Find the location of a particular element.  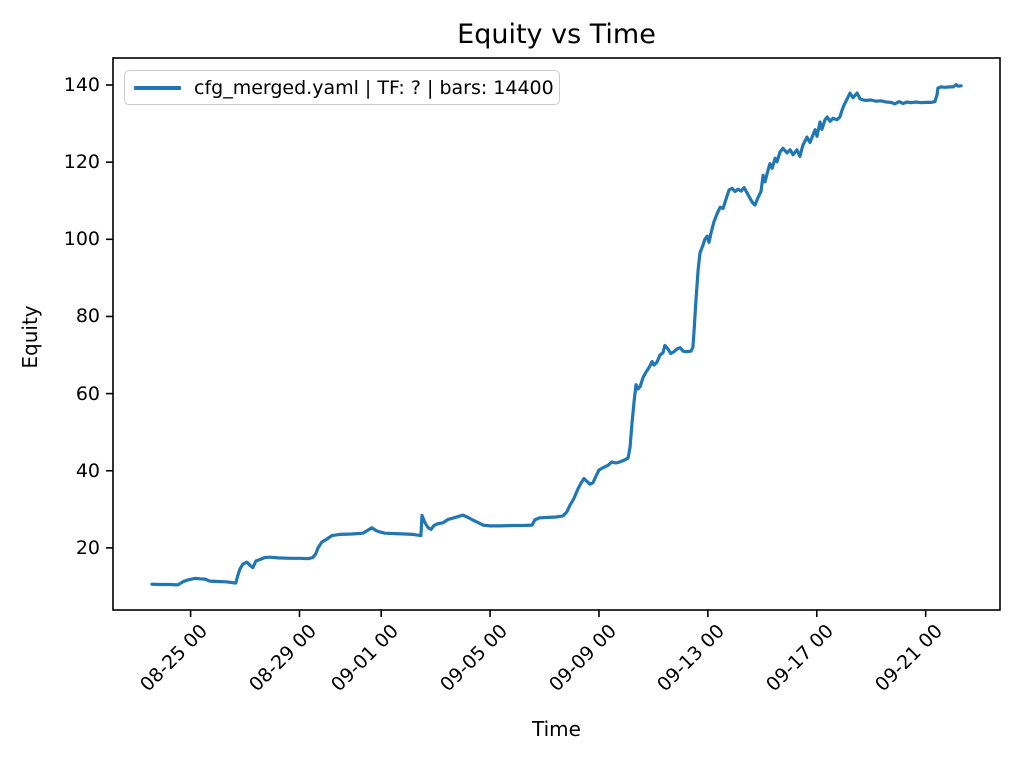

y-tick-label: 60 is located at coordinates (87, 393).